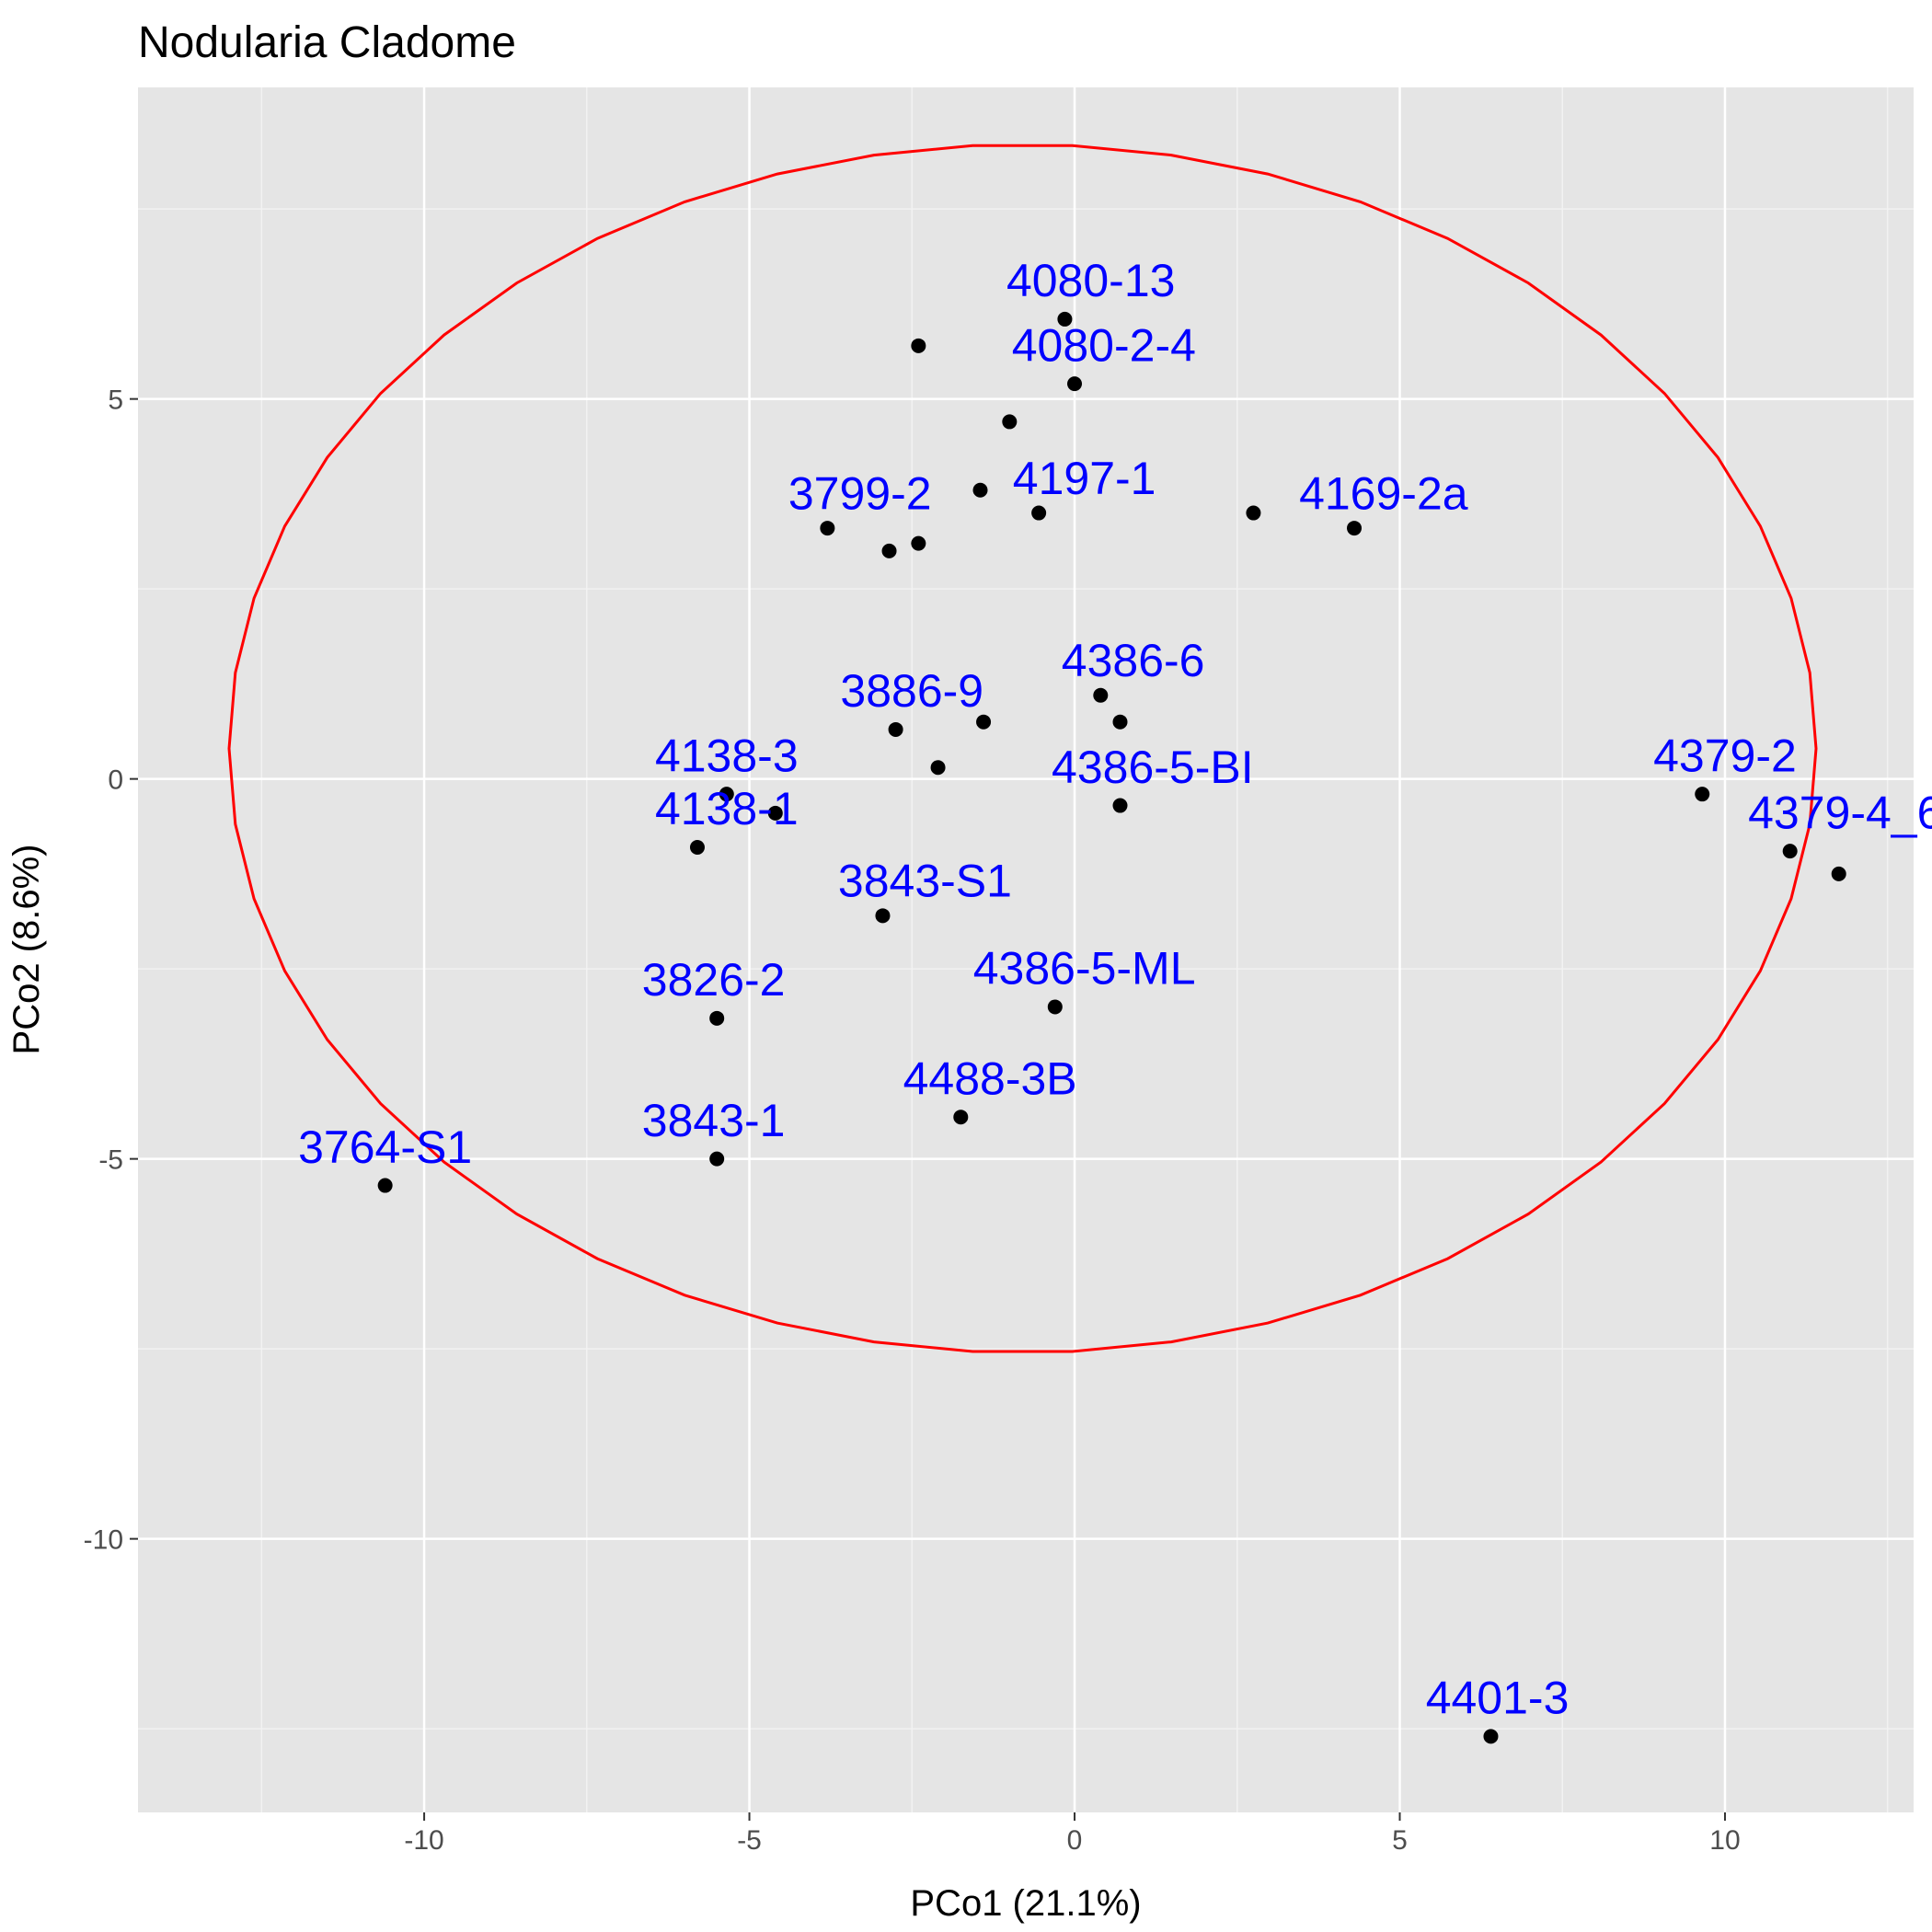  I want to click on y-tick-label: 5, so click(115, 400).